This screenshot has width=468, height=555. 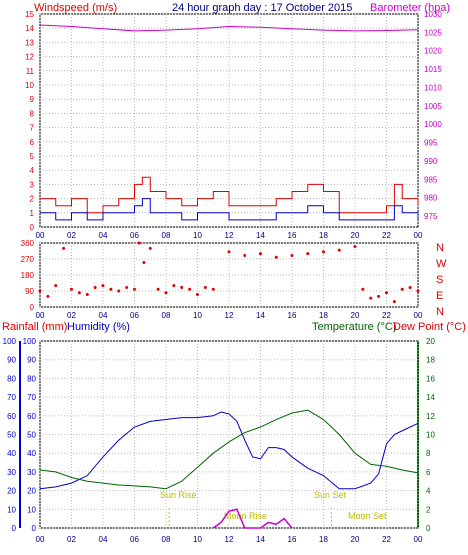 What do you see at coordinates (433, 32) in the screenshot?
I see `barometer-y-tick-label: 1025` at bounding box center [433, 32].